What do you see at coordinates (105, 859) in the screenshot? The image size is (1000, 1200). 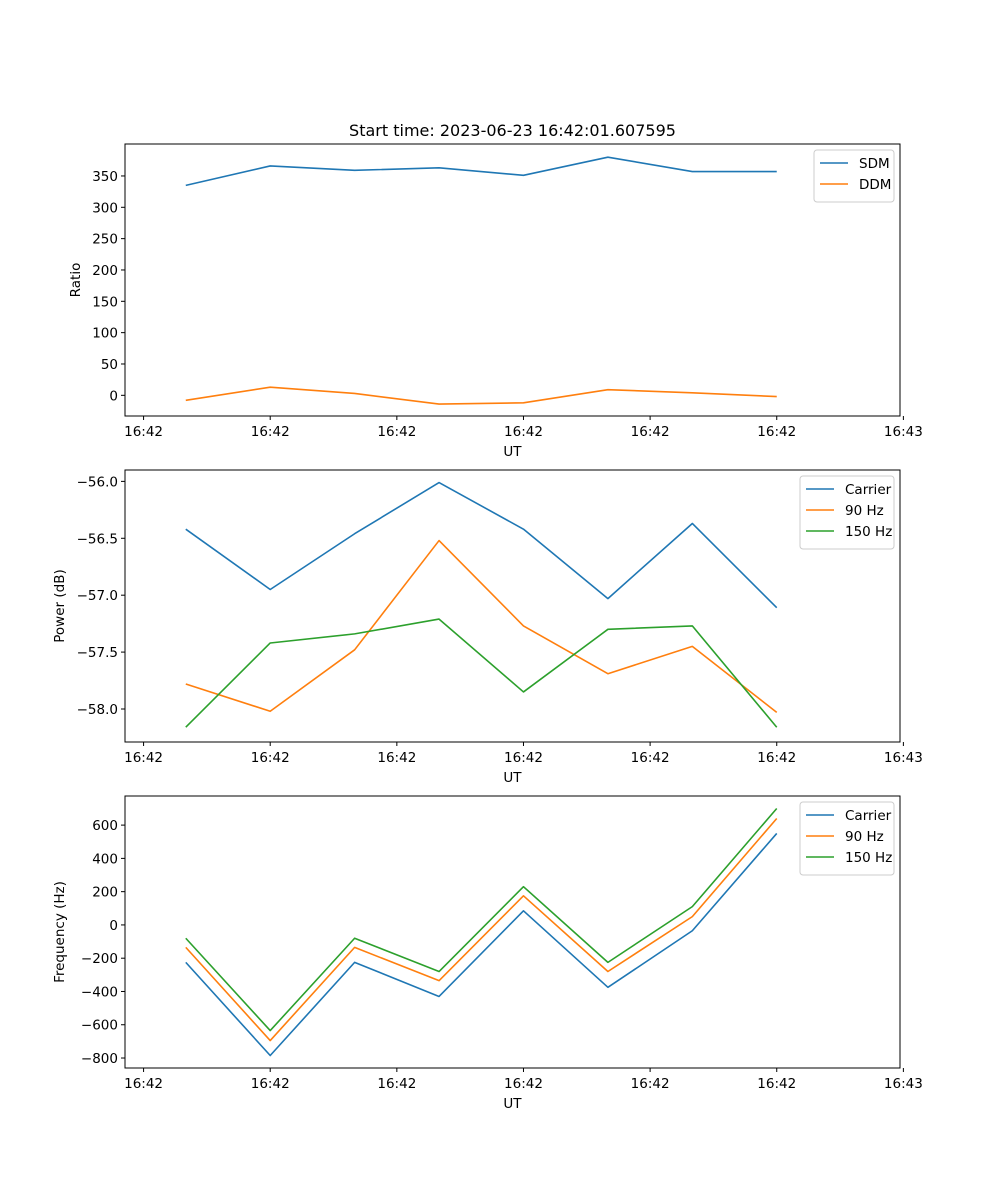 I see `y-tick-label: 400` at bounding box center [105, 859].